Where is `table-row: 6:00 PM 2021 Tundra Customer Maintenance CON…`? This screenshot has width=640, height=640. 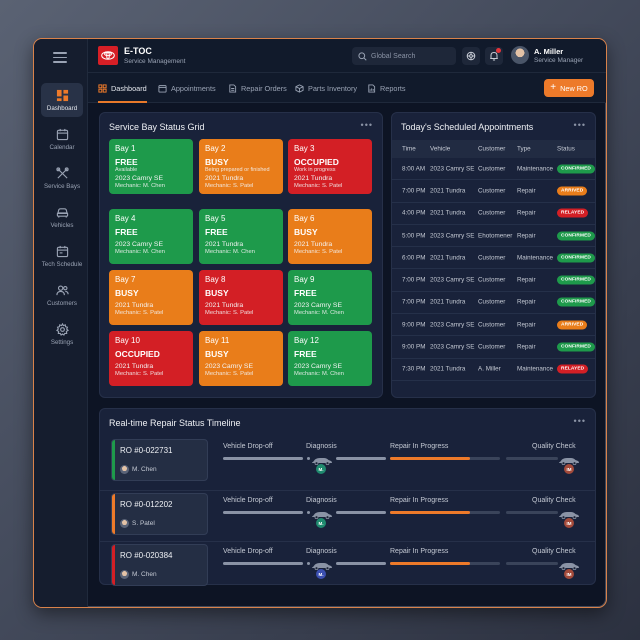
table-row: 6:00 PM 2021 Tundra Customer Maintenance CON… is located at coordinates (493, 258).